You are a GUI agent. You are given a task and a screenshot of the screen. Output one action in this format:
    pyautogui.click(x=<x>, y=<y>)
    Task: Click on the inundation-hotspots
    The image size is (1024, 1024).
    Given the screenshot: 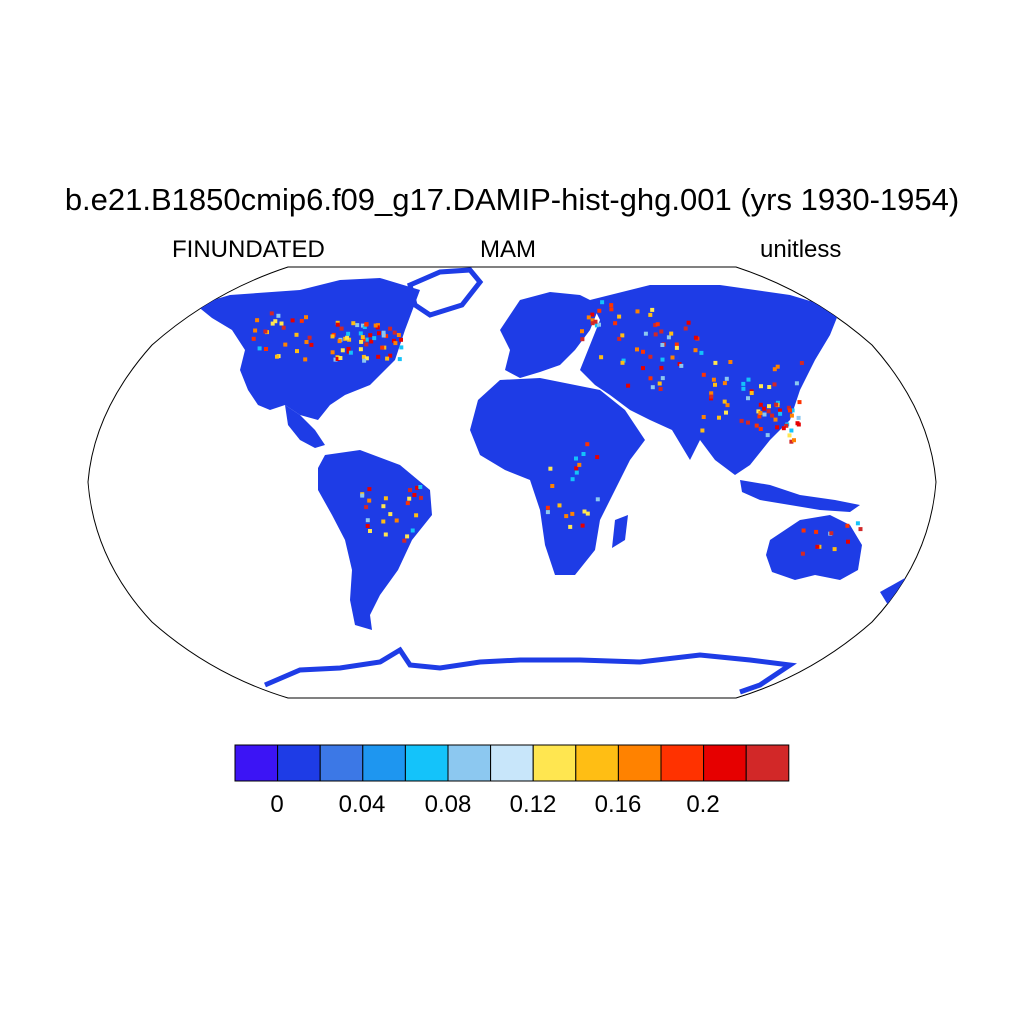 What is the action you would take?
    pyautogui.click(x=557, y=428)
    